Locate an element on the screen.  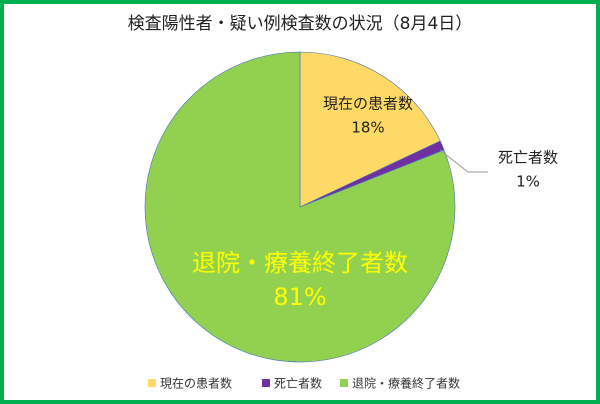
slice-label: 死亡者数 is located at coordinates (528, 158).